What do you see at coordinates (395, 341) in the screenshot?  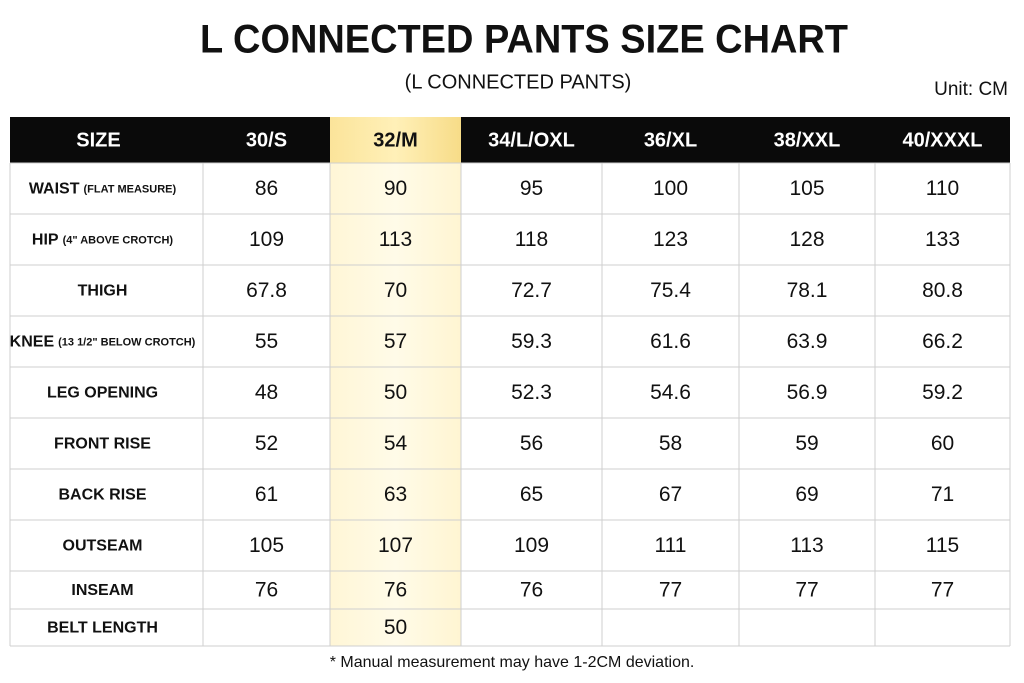 I see `value-cell: 57` at bounding box center [395, 341].